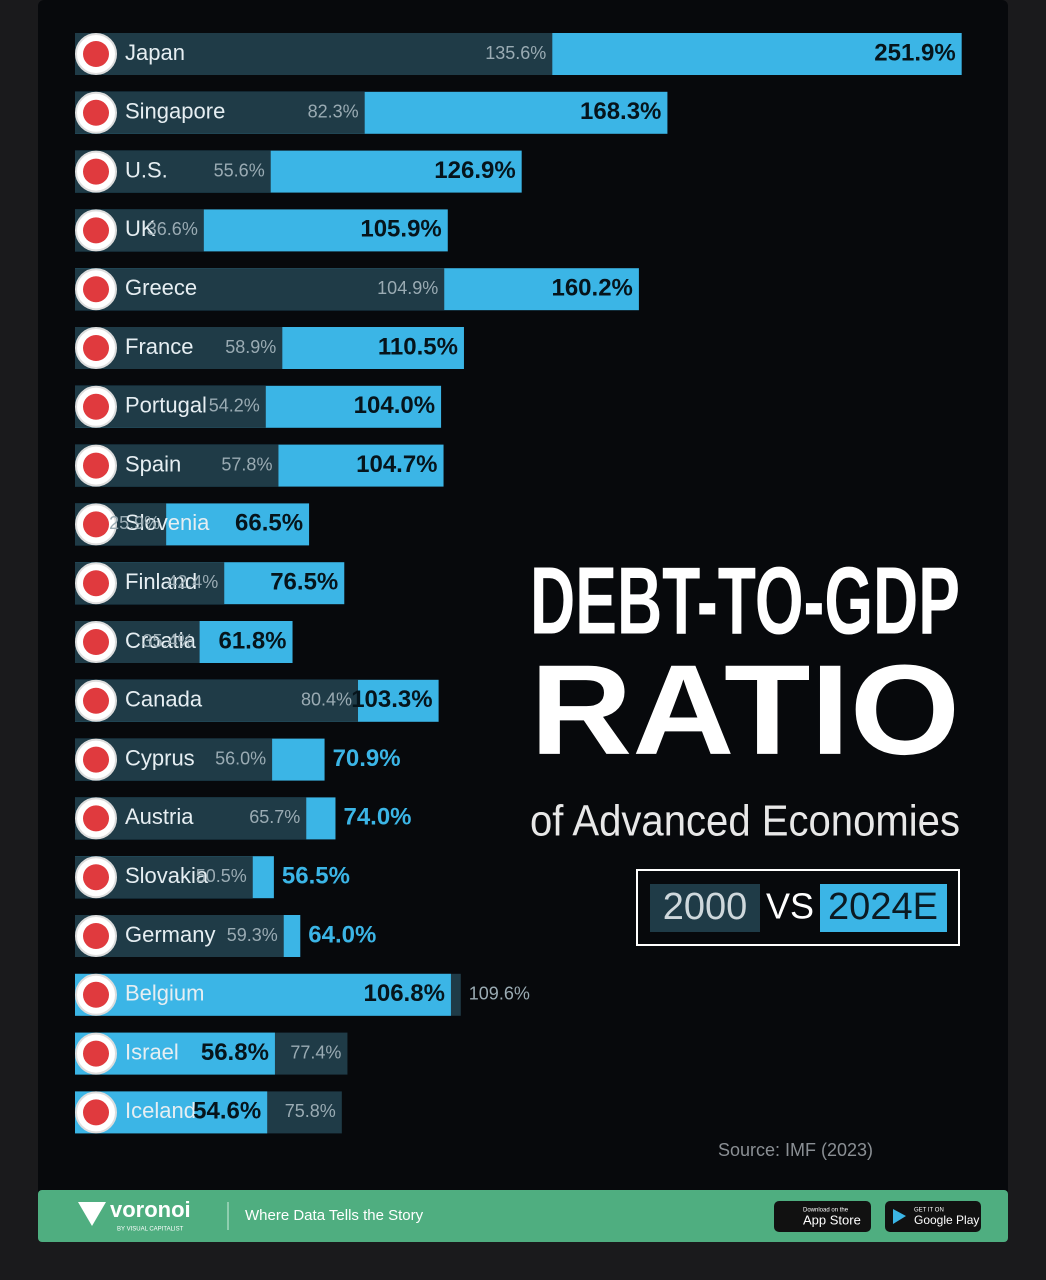 The width and height of the screenshot is (1046, 1280). I want to click on category-label: Austria, so click(159, 816).